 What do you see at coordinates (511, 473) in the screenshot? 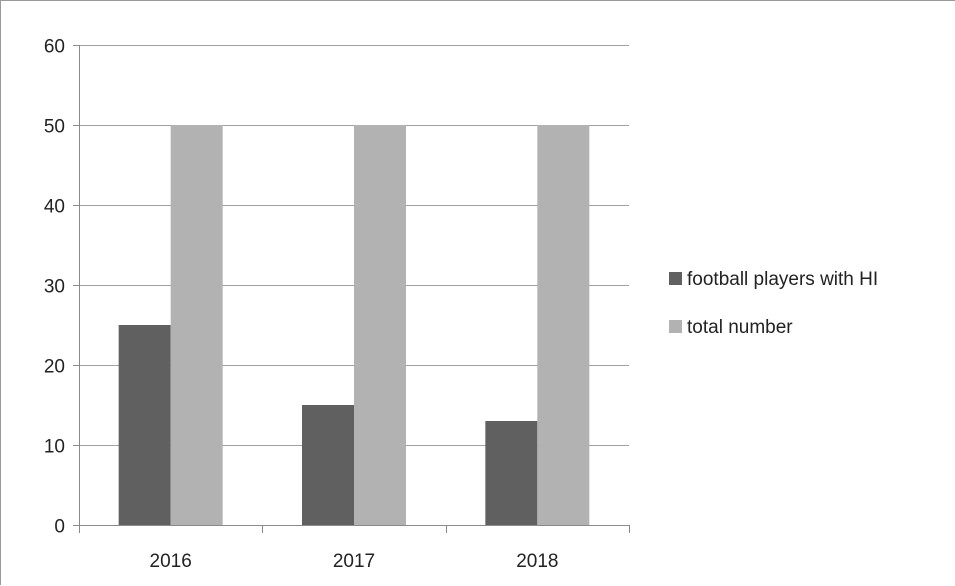
I see `bar-football-players-with-hi-2018` at bounding box center [511, 473].